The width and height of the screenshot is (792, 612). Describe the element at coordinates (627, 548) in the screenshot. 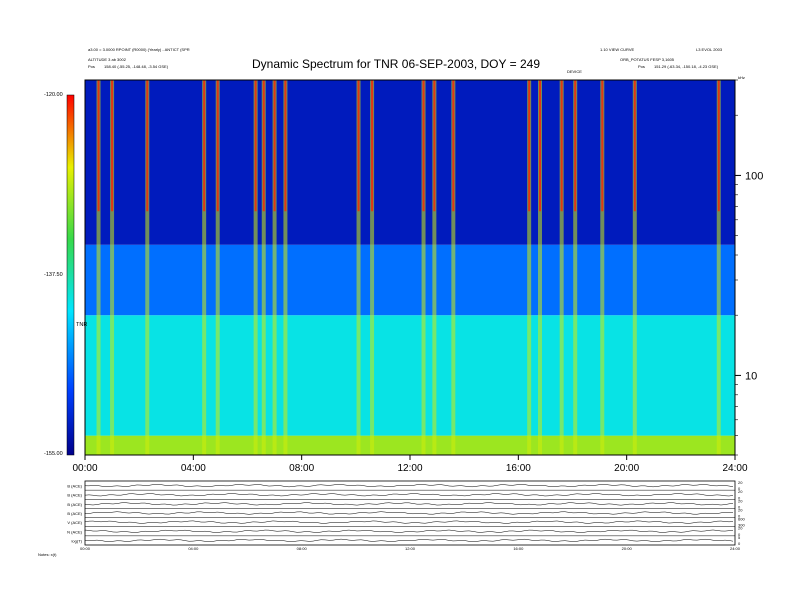

I see `stack-x-tick-label: 20:00` at that location.